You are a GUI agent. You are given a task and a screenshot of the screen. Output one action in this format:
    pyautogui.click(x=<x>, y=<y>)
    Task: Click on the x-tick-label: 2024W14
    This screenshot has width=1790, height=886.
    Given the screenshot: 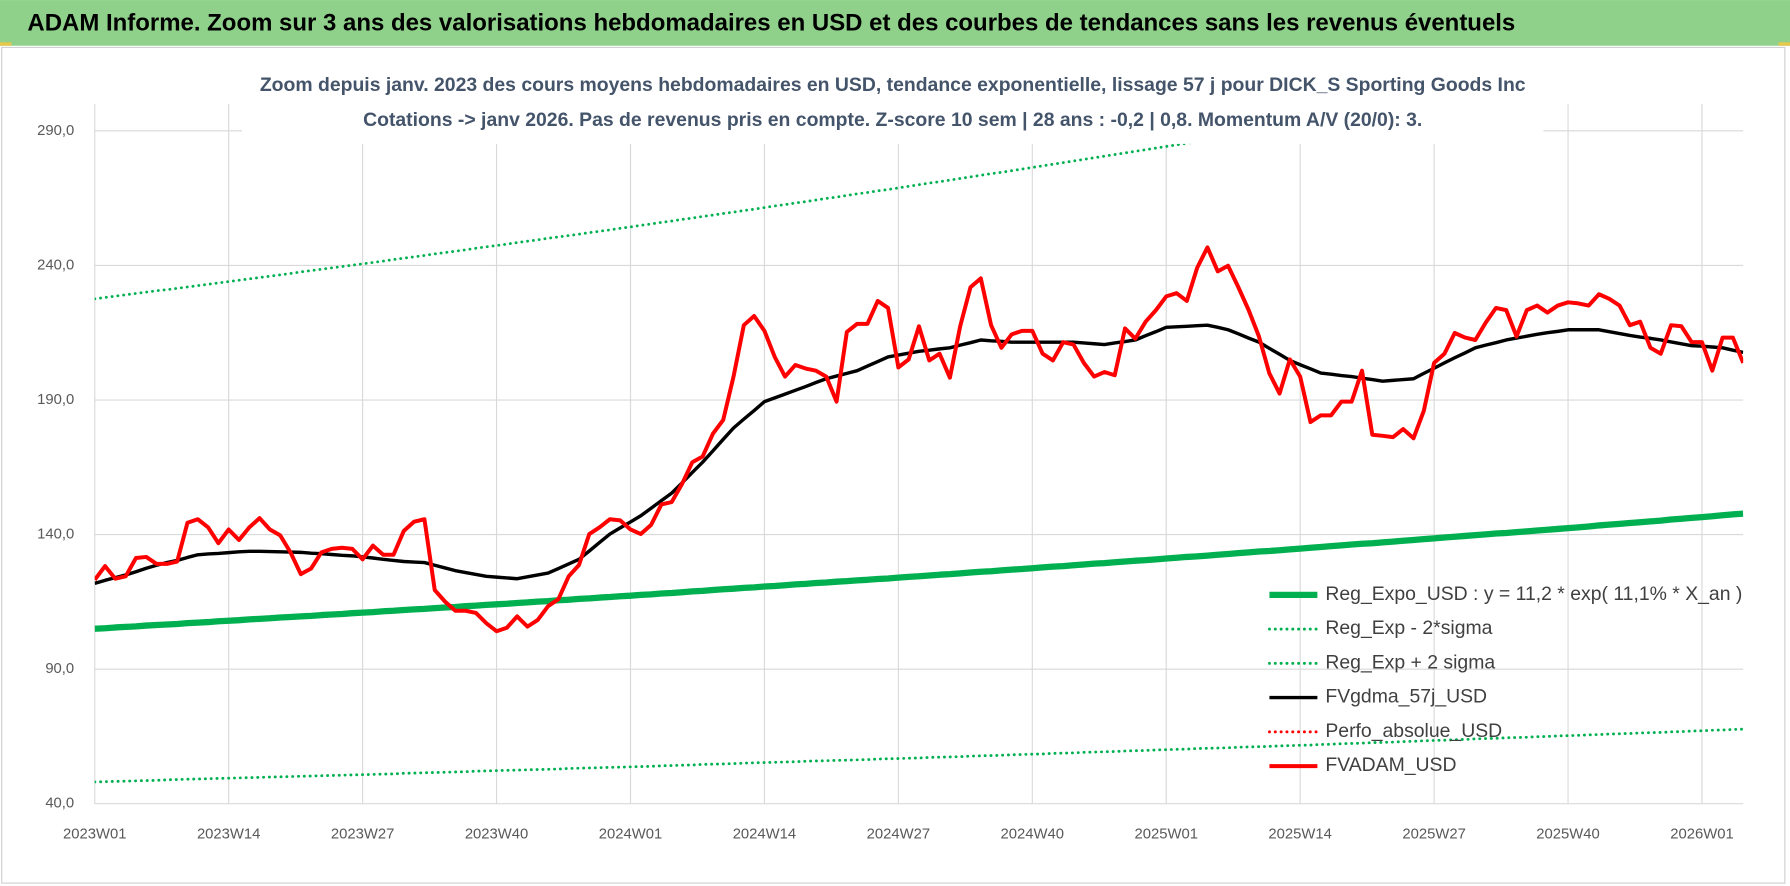 What is the action you would take?
    pyautogui.click(x=764, y=834)
    